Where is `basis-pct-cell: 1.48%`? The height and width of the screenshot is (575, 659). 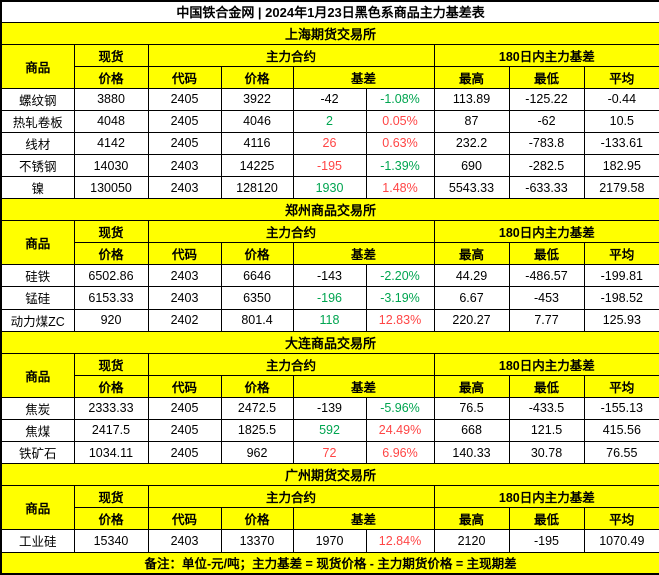
basis-pct-cell: 1.48% is located at coordinates (400, 188).